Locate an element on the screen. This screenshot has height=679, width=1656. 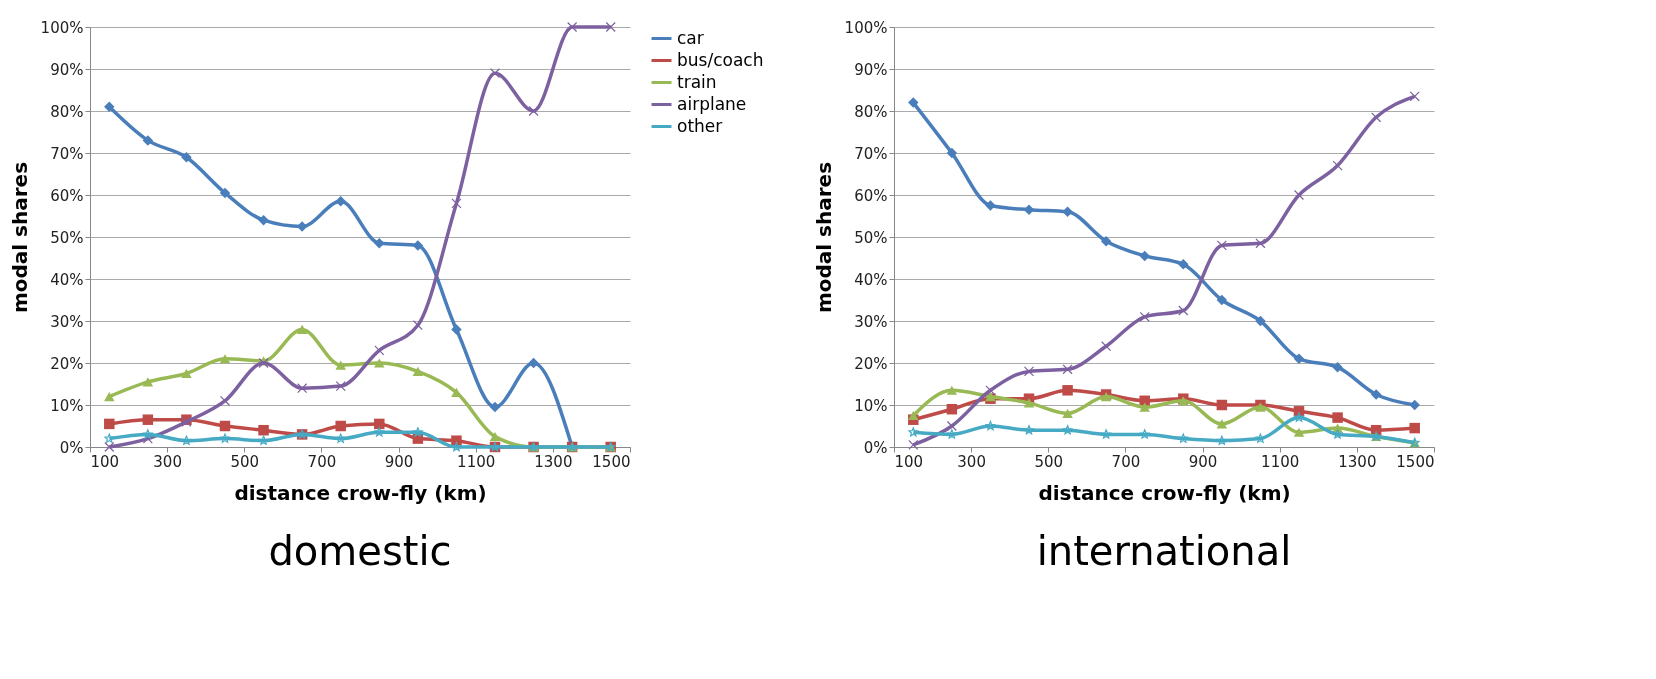
text: international is located at coordinates (1164, 551).